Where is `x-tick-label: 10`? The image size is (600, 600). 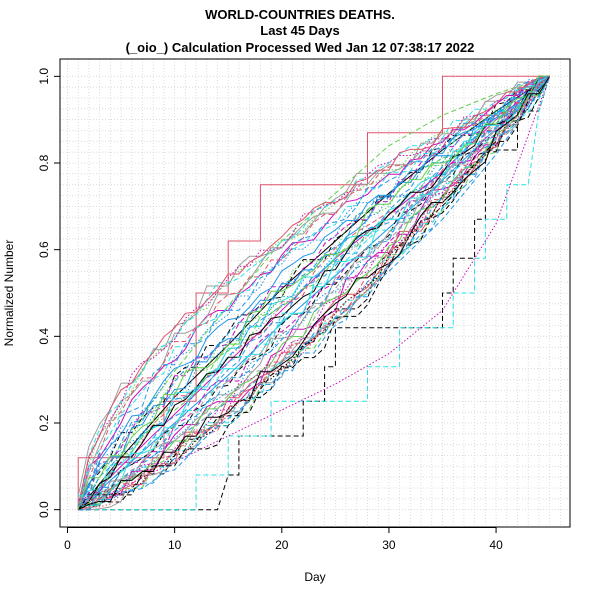
x-tick-label: 10 is located at coordinates (175, 545).